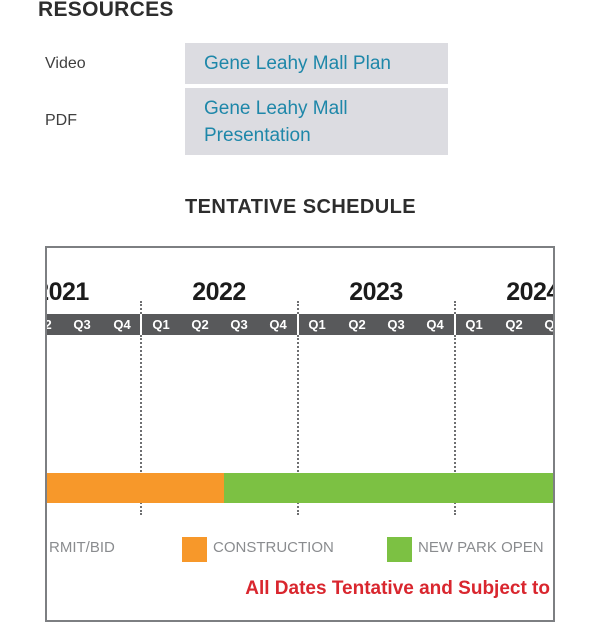 The height and width of the screenshot is (640, 601). What do you see at coordinates (273, 547) in the screenshot?
I see `legend-construction-label: CONSTRUCTION` at bounding box center [273, 547].